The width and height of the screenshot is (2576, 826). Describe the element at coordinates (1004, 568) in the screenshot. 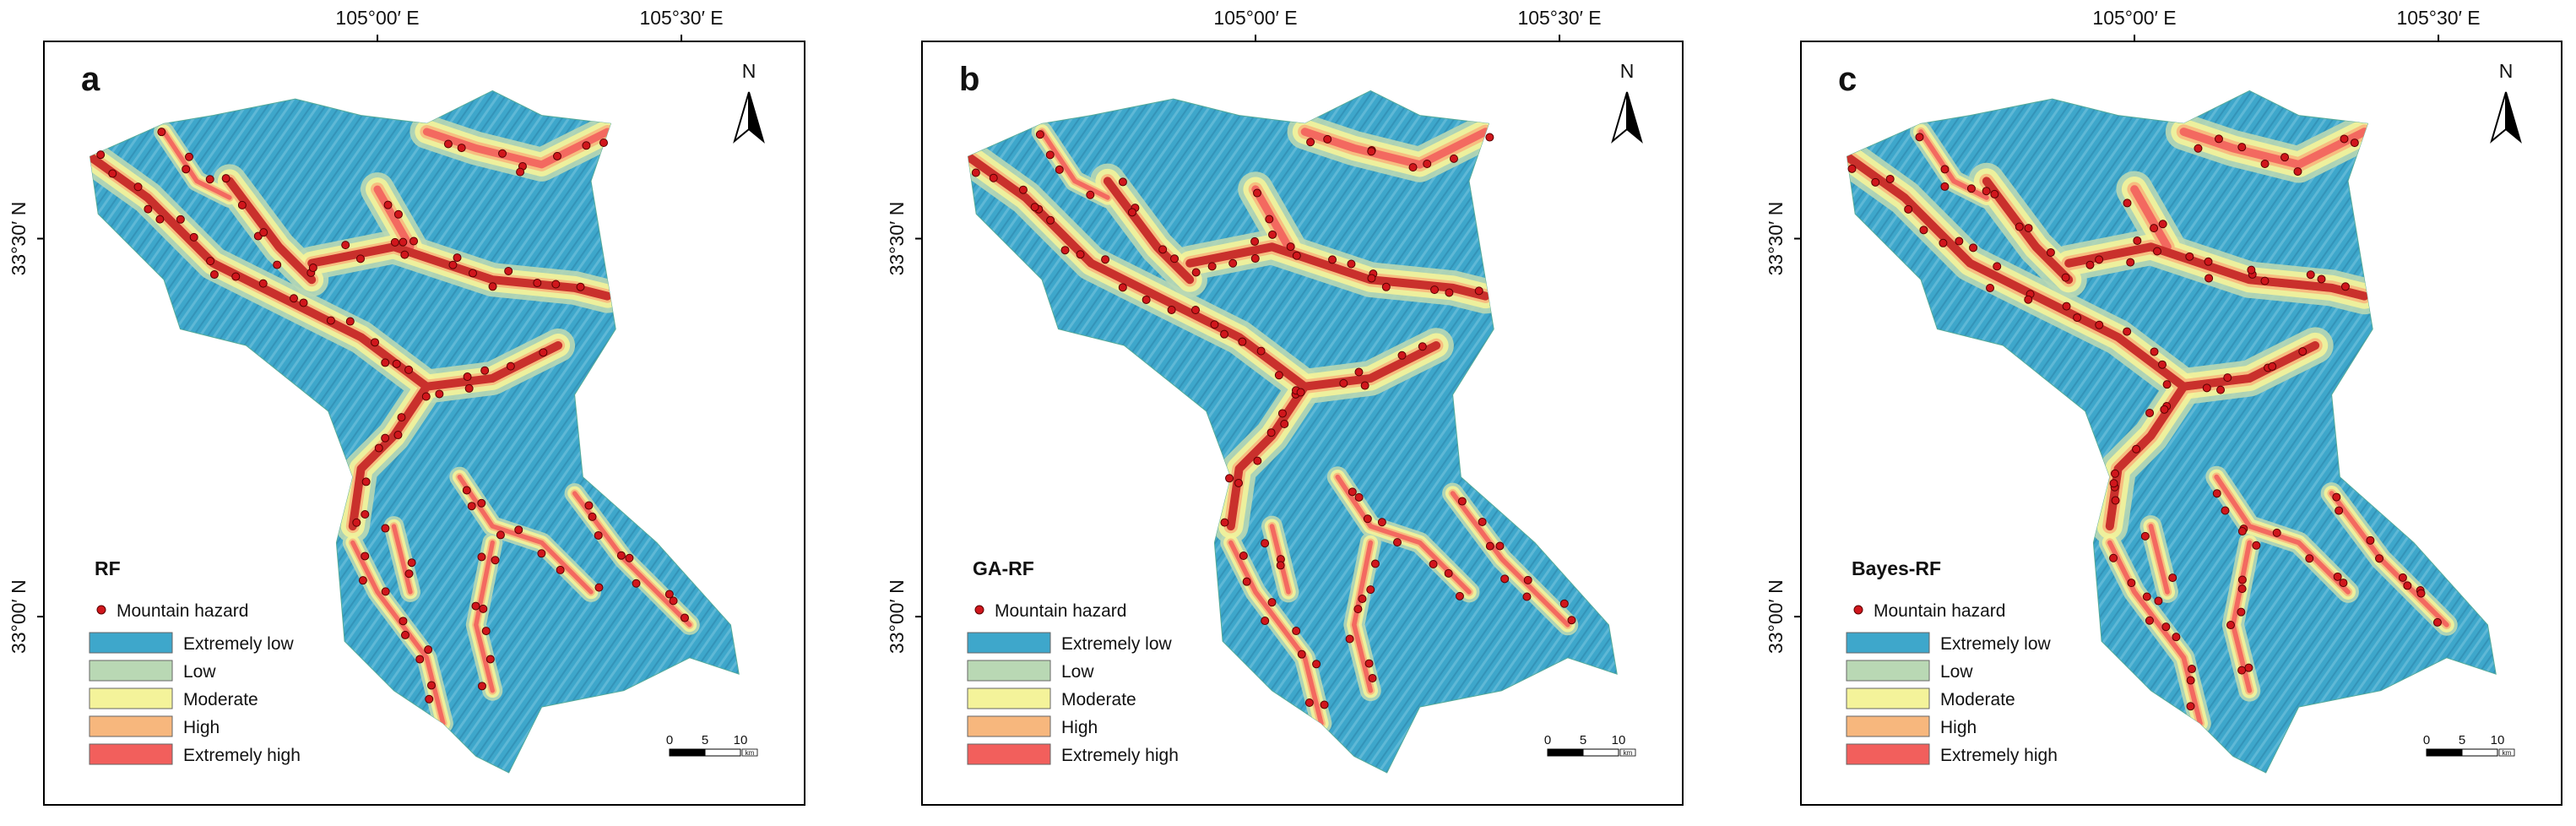

I see `legend-title: GA-RF` at that location.